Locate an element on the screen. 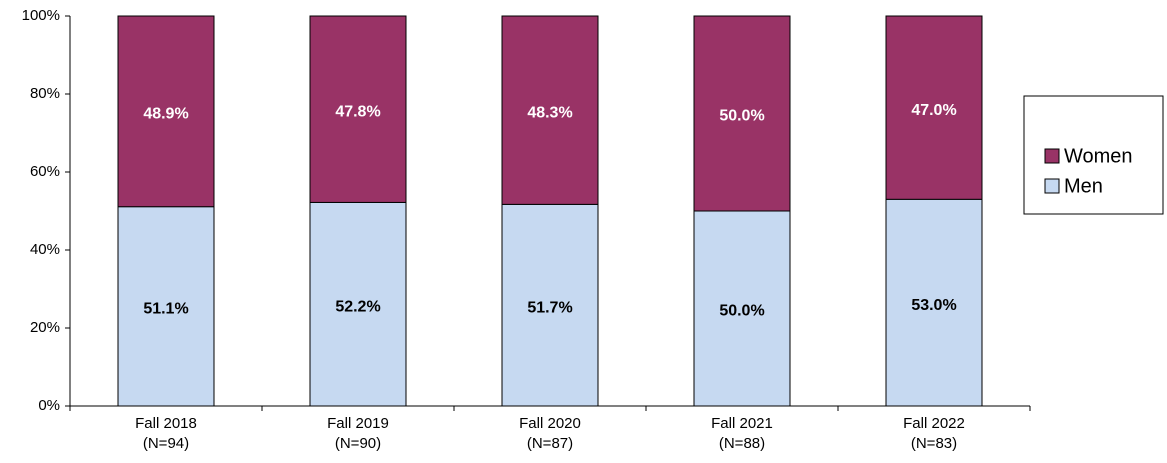 This screenshot has width=1167, height=463. y-tick-label: 80% is located at coordinates (45, 93).